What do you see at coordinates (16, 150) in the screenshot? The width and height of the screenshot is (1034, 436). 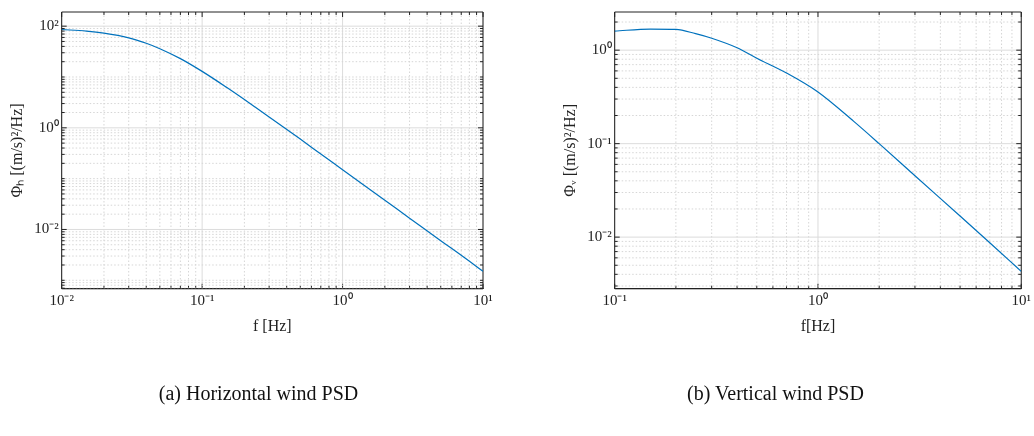 I see `y-axis-title: Φₕ [(m/s)²/Hz]` at bounding box center [16, 150].